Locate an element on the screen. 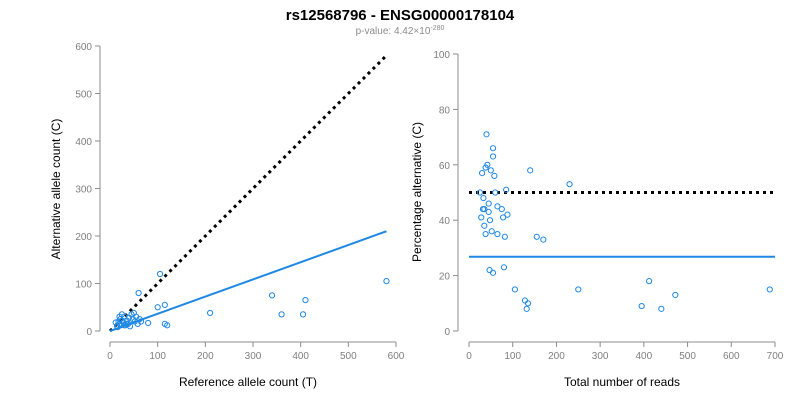  right-x-tick-label: 200 is located at coordinates (556, 356).